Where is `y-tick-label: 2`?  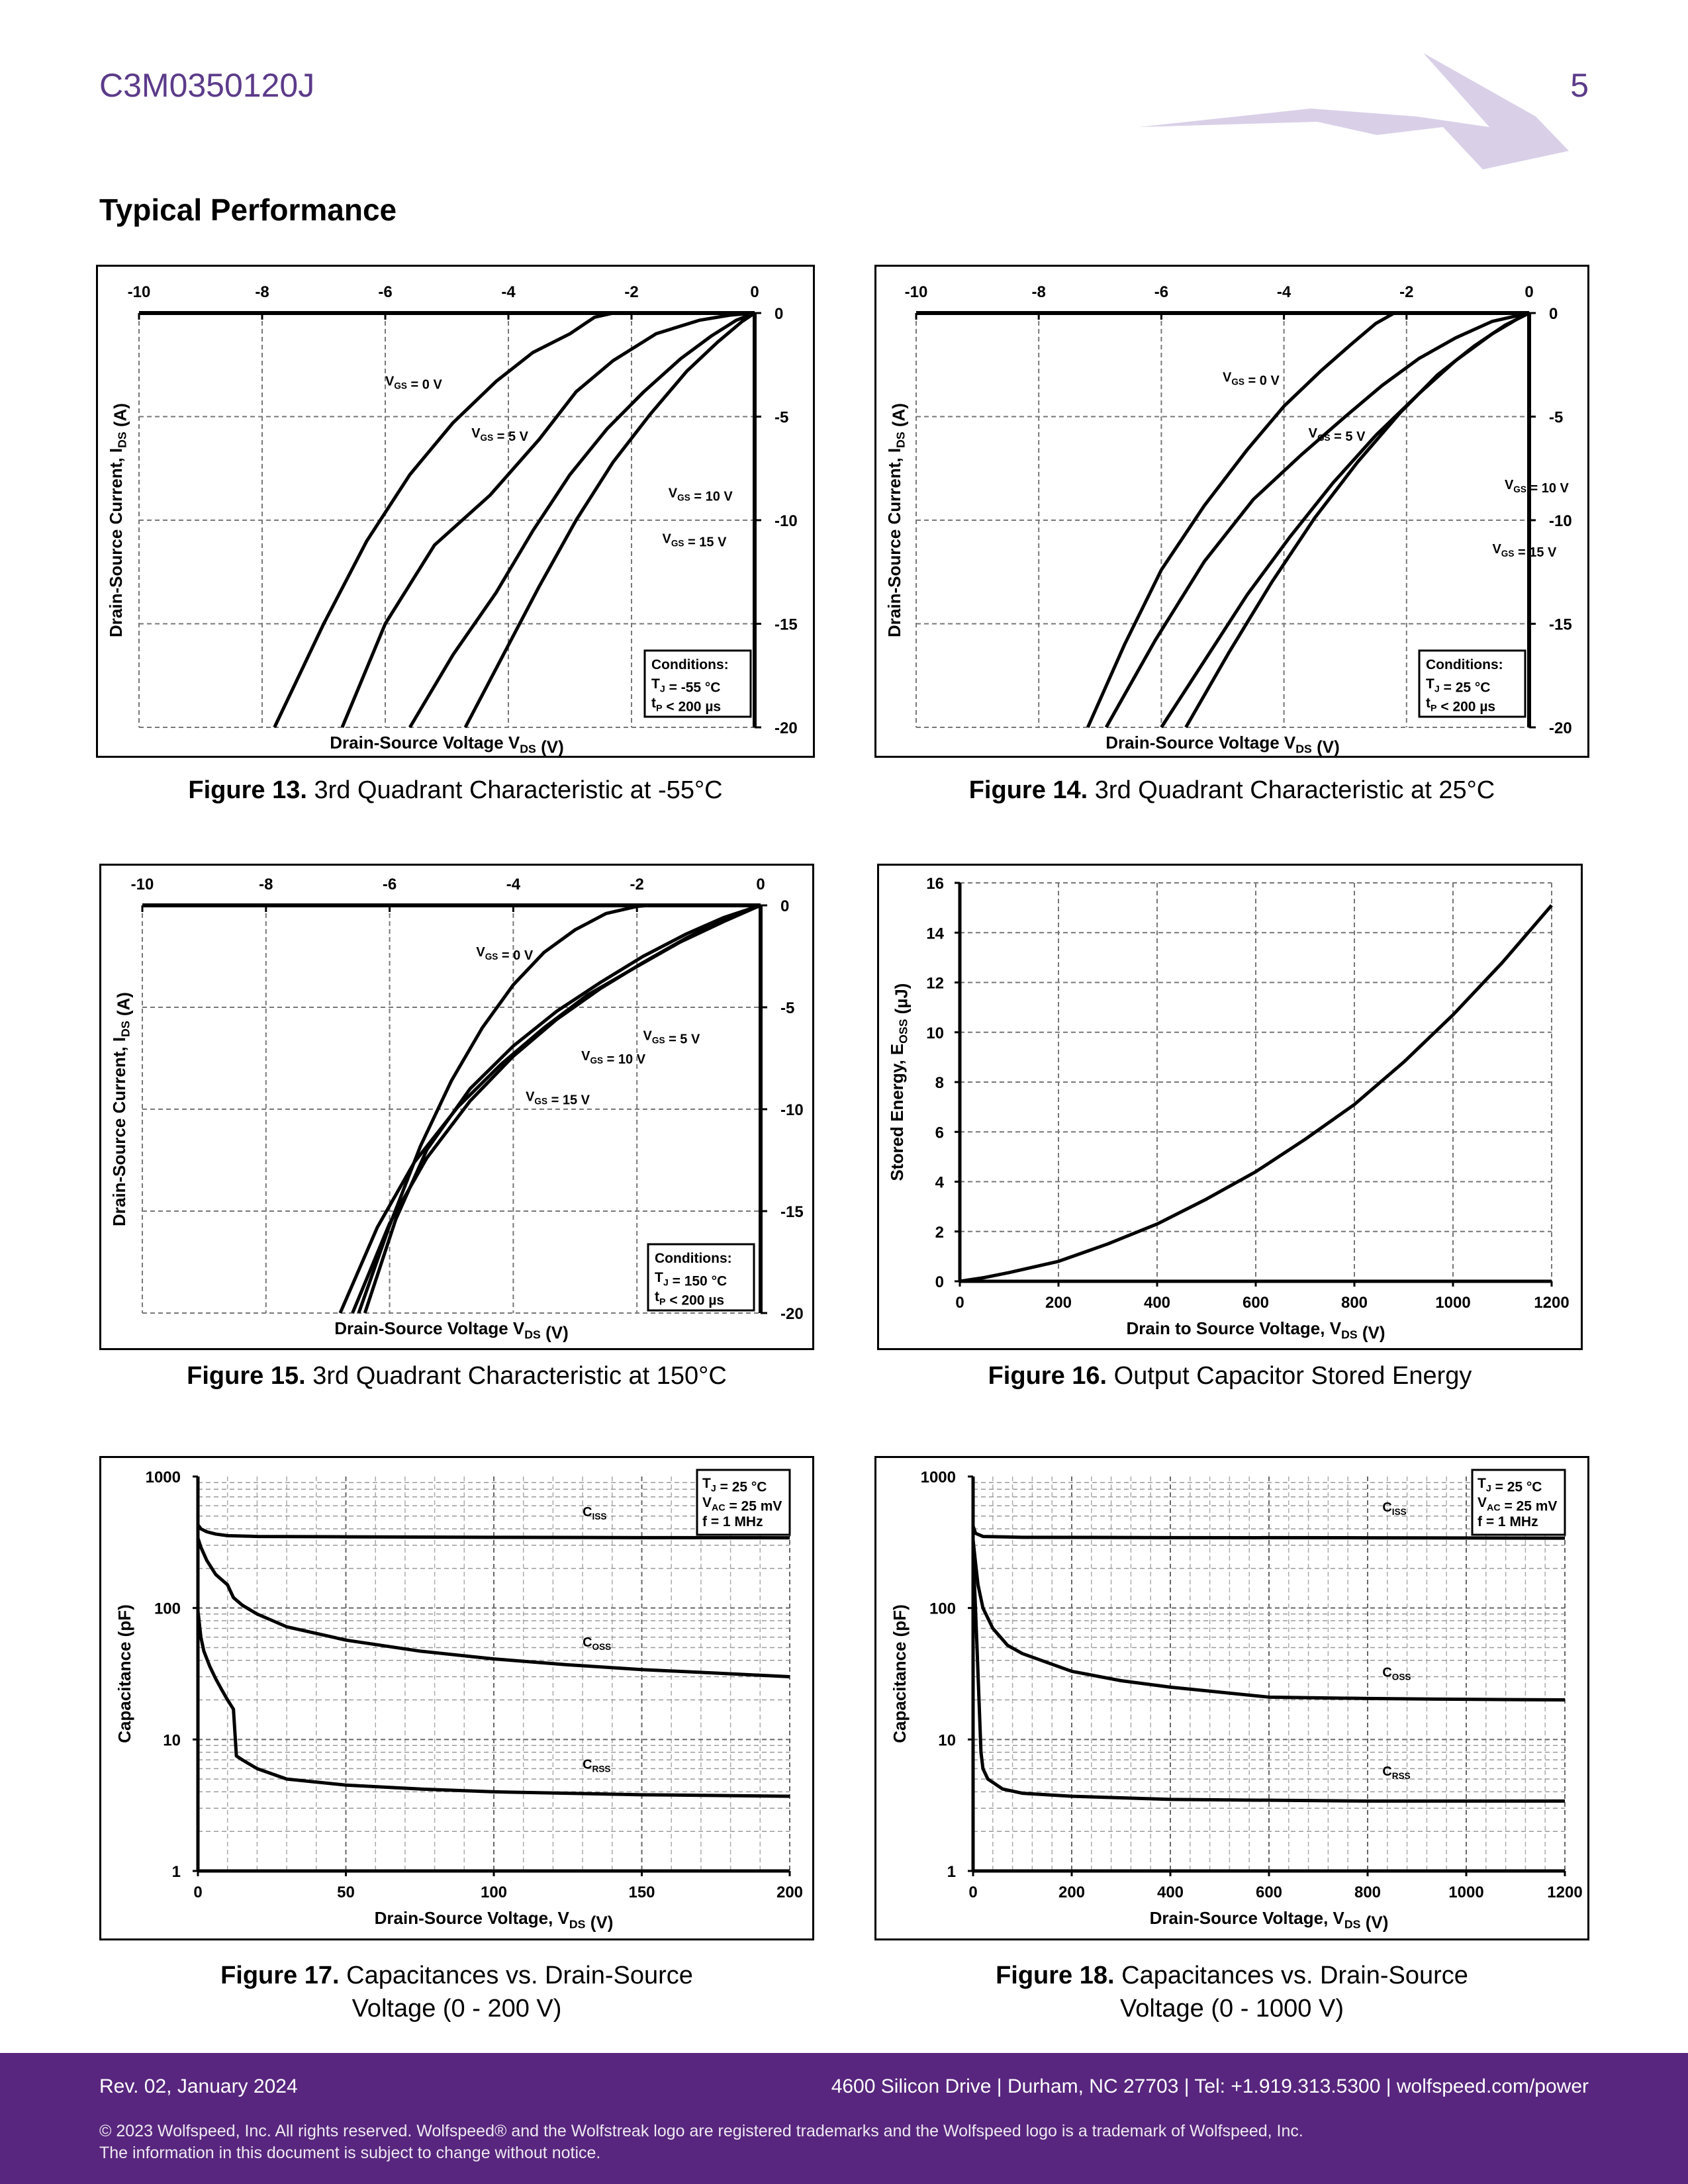
y-tick-label: 2 is located at coordinates (939, 1233).